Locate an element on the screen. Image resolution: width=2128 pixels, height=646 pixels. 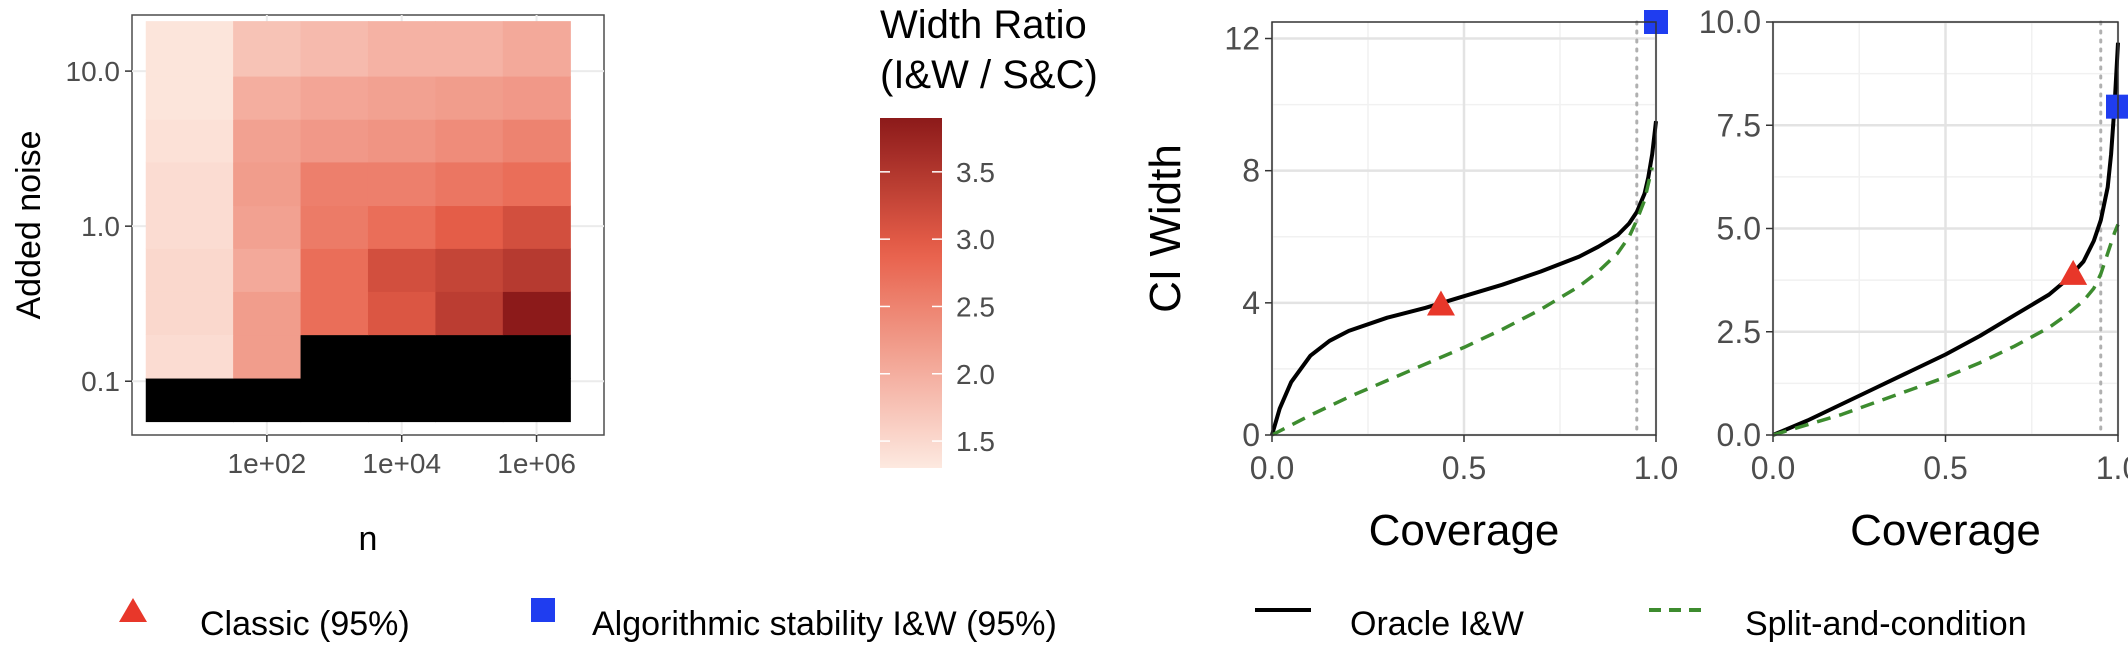
y-tick-label: 2.5 is located at coordinates (1739, 332).